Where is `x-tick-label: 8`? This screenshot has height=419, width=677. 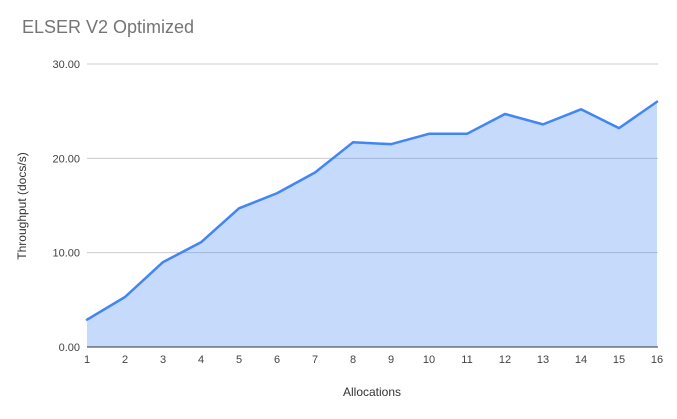 x-tick-label: 8 is located at coordinates (353, 360).